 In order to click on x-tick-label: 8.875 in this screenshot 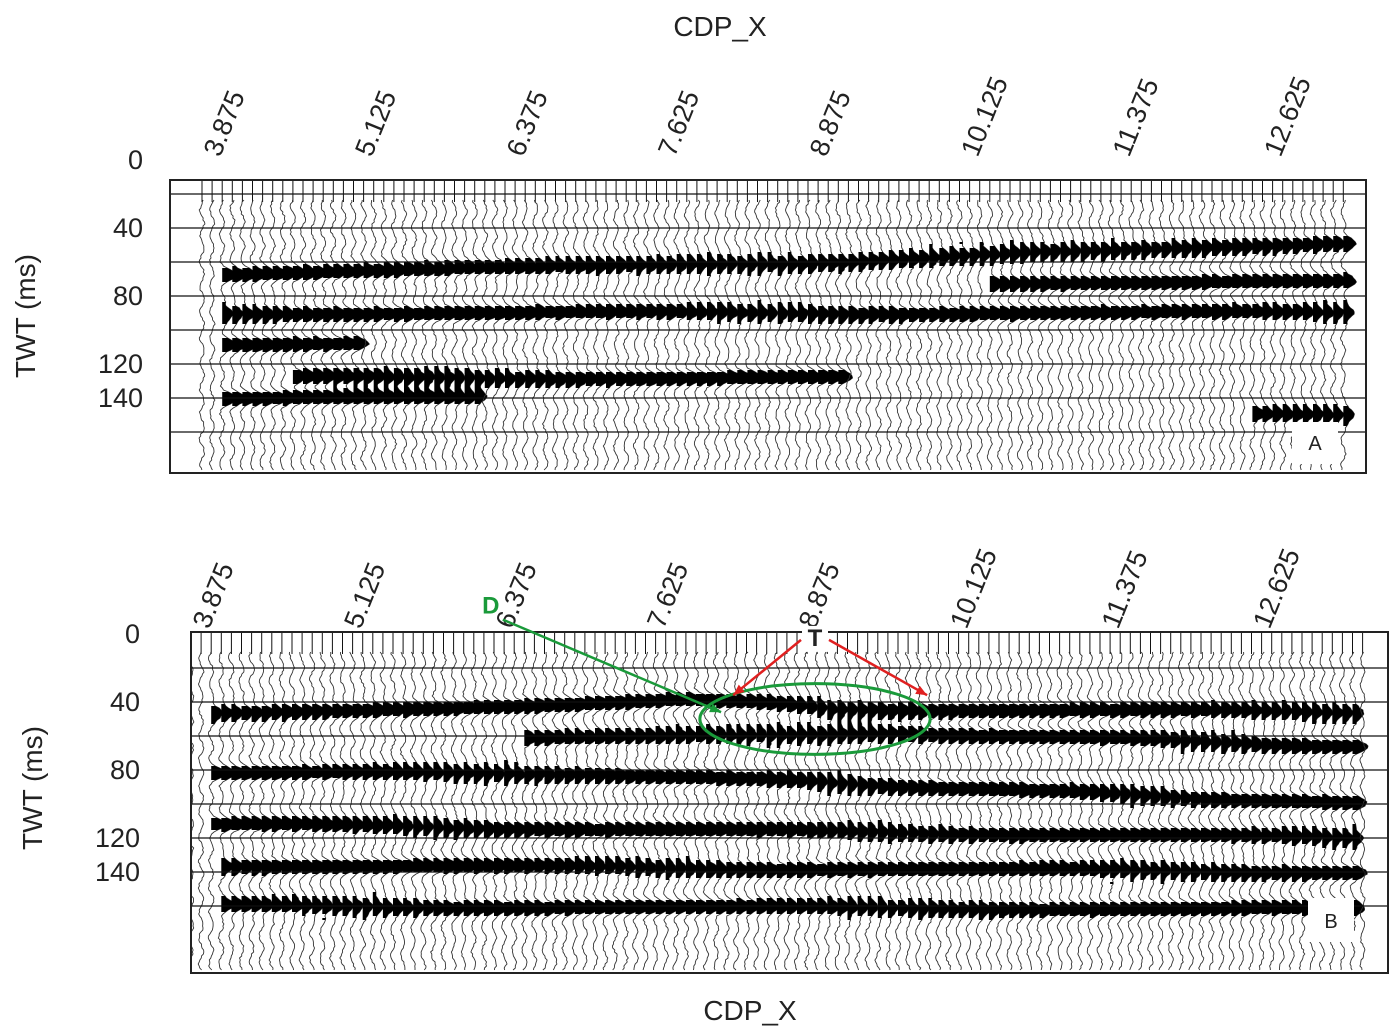, I will do `click(819, 595)`.